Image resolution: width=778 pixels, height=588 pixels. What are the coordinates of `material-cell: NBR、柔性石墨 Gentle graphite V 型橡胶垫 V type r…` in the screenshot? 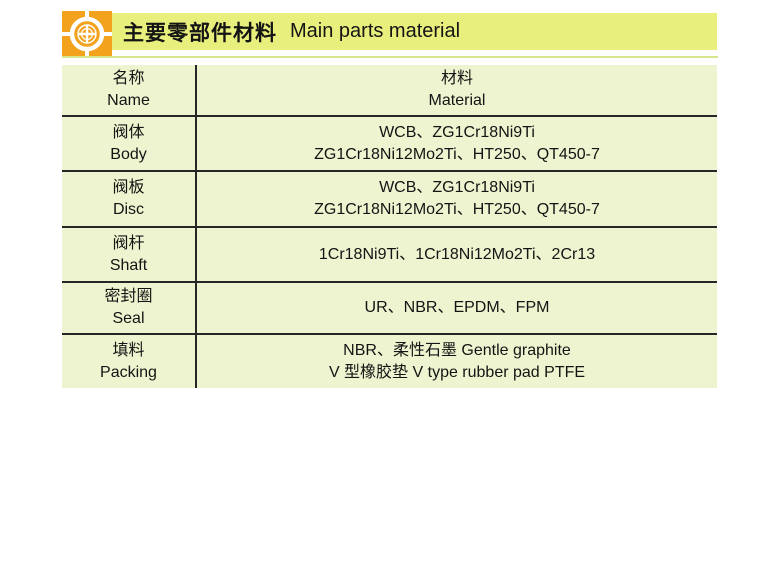 It's located at (456, 361).